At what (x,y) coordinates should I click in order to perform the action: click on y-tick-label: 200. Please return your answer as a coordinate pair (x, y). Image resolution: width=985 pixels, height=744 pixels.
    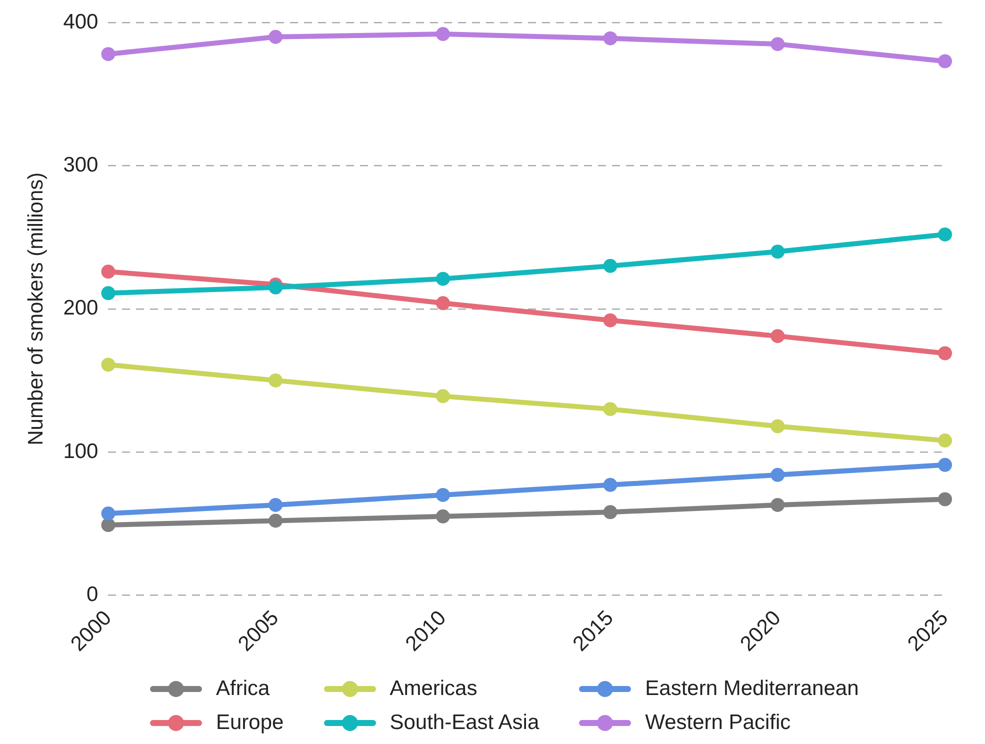
    Looking at the image, I should click on (80, 308).